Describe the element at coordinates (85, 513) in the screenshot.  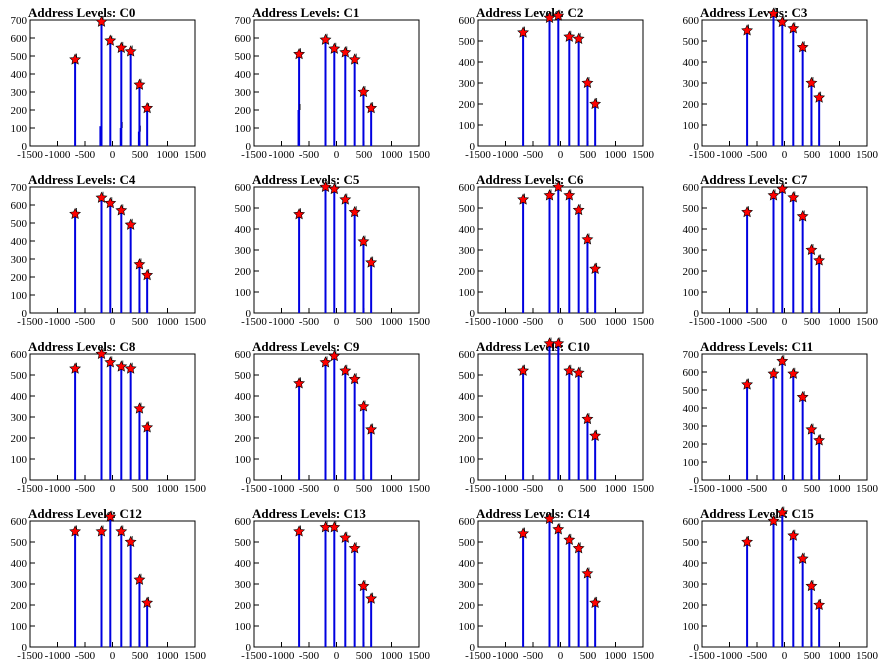
I see `chart-title: Address Levels: C12` at that location.